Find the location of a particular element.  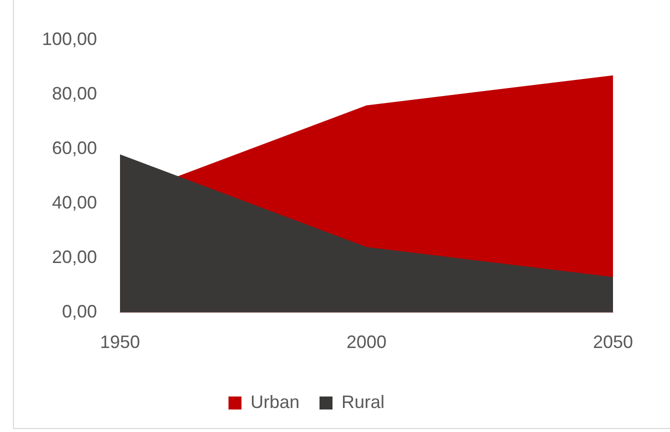

y-tick-label: 60,00 is located at coordinates (74, 148).